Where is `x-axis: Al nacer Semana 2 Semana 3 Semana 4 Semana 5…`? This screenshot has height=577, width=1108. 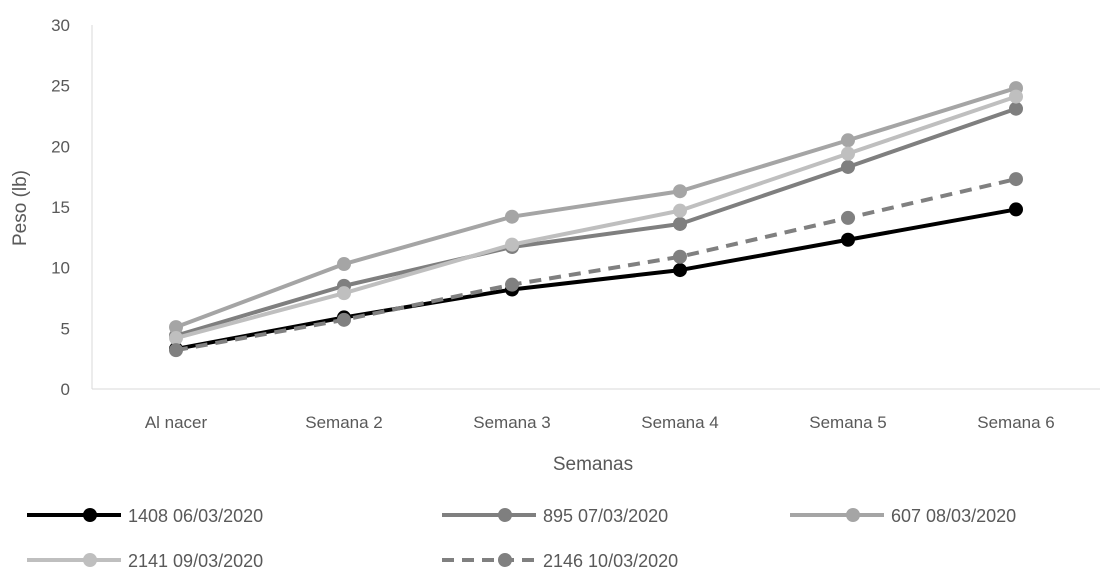 x-axis: Al nacer Semana 2 Semana 3 Semana 4 Semana 5… is located at coordinates (596, 410).